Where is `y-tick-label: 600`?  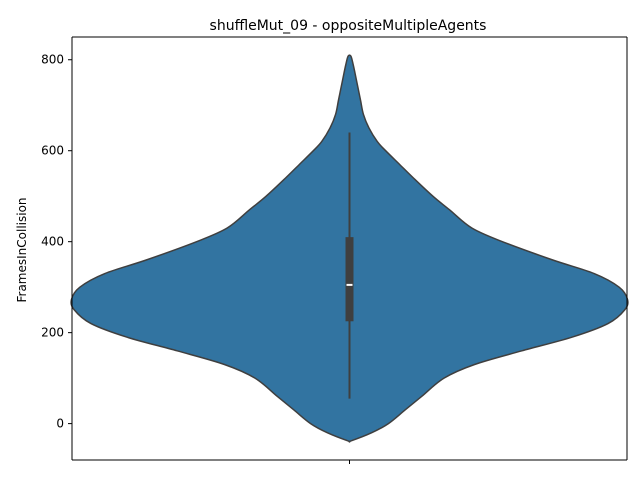 y-tick-label: 600 is located at coordinates (52, 151).